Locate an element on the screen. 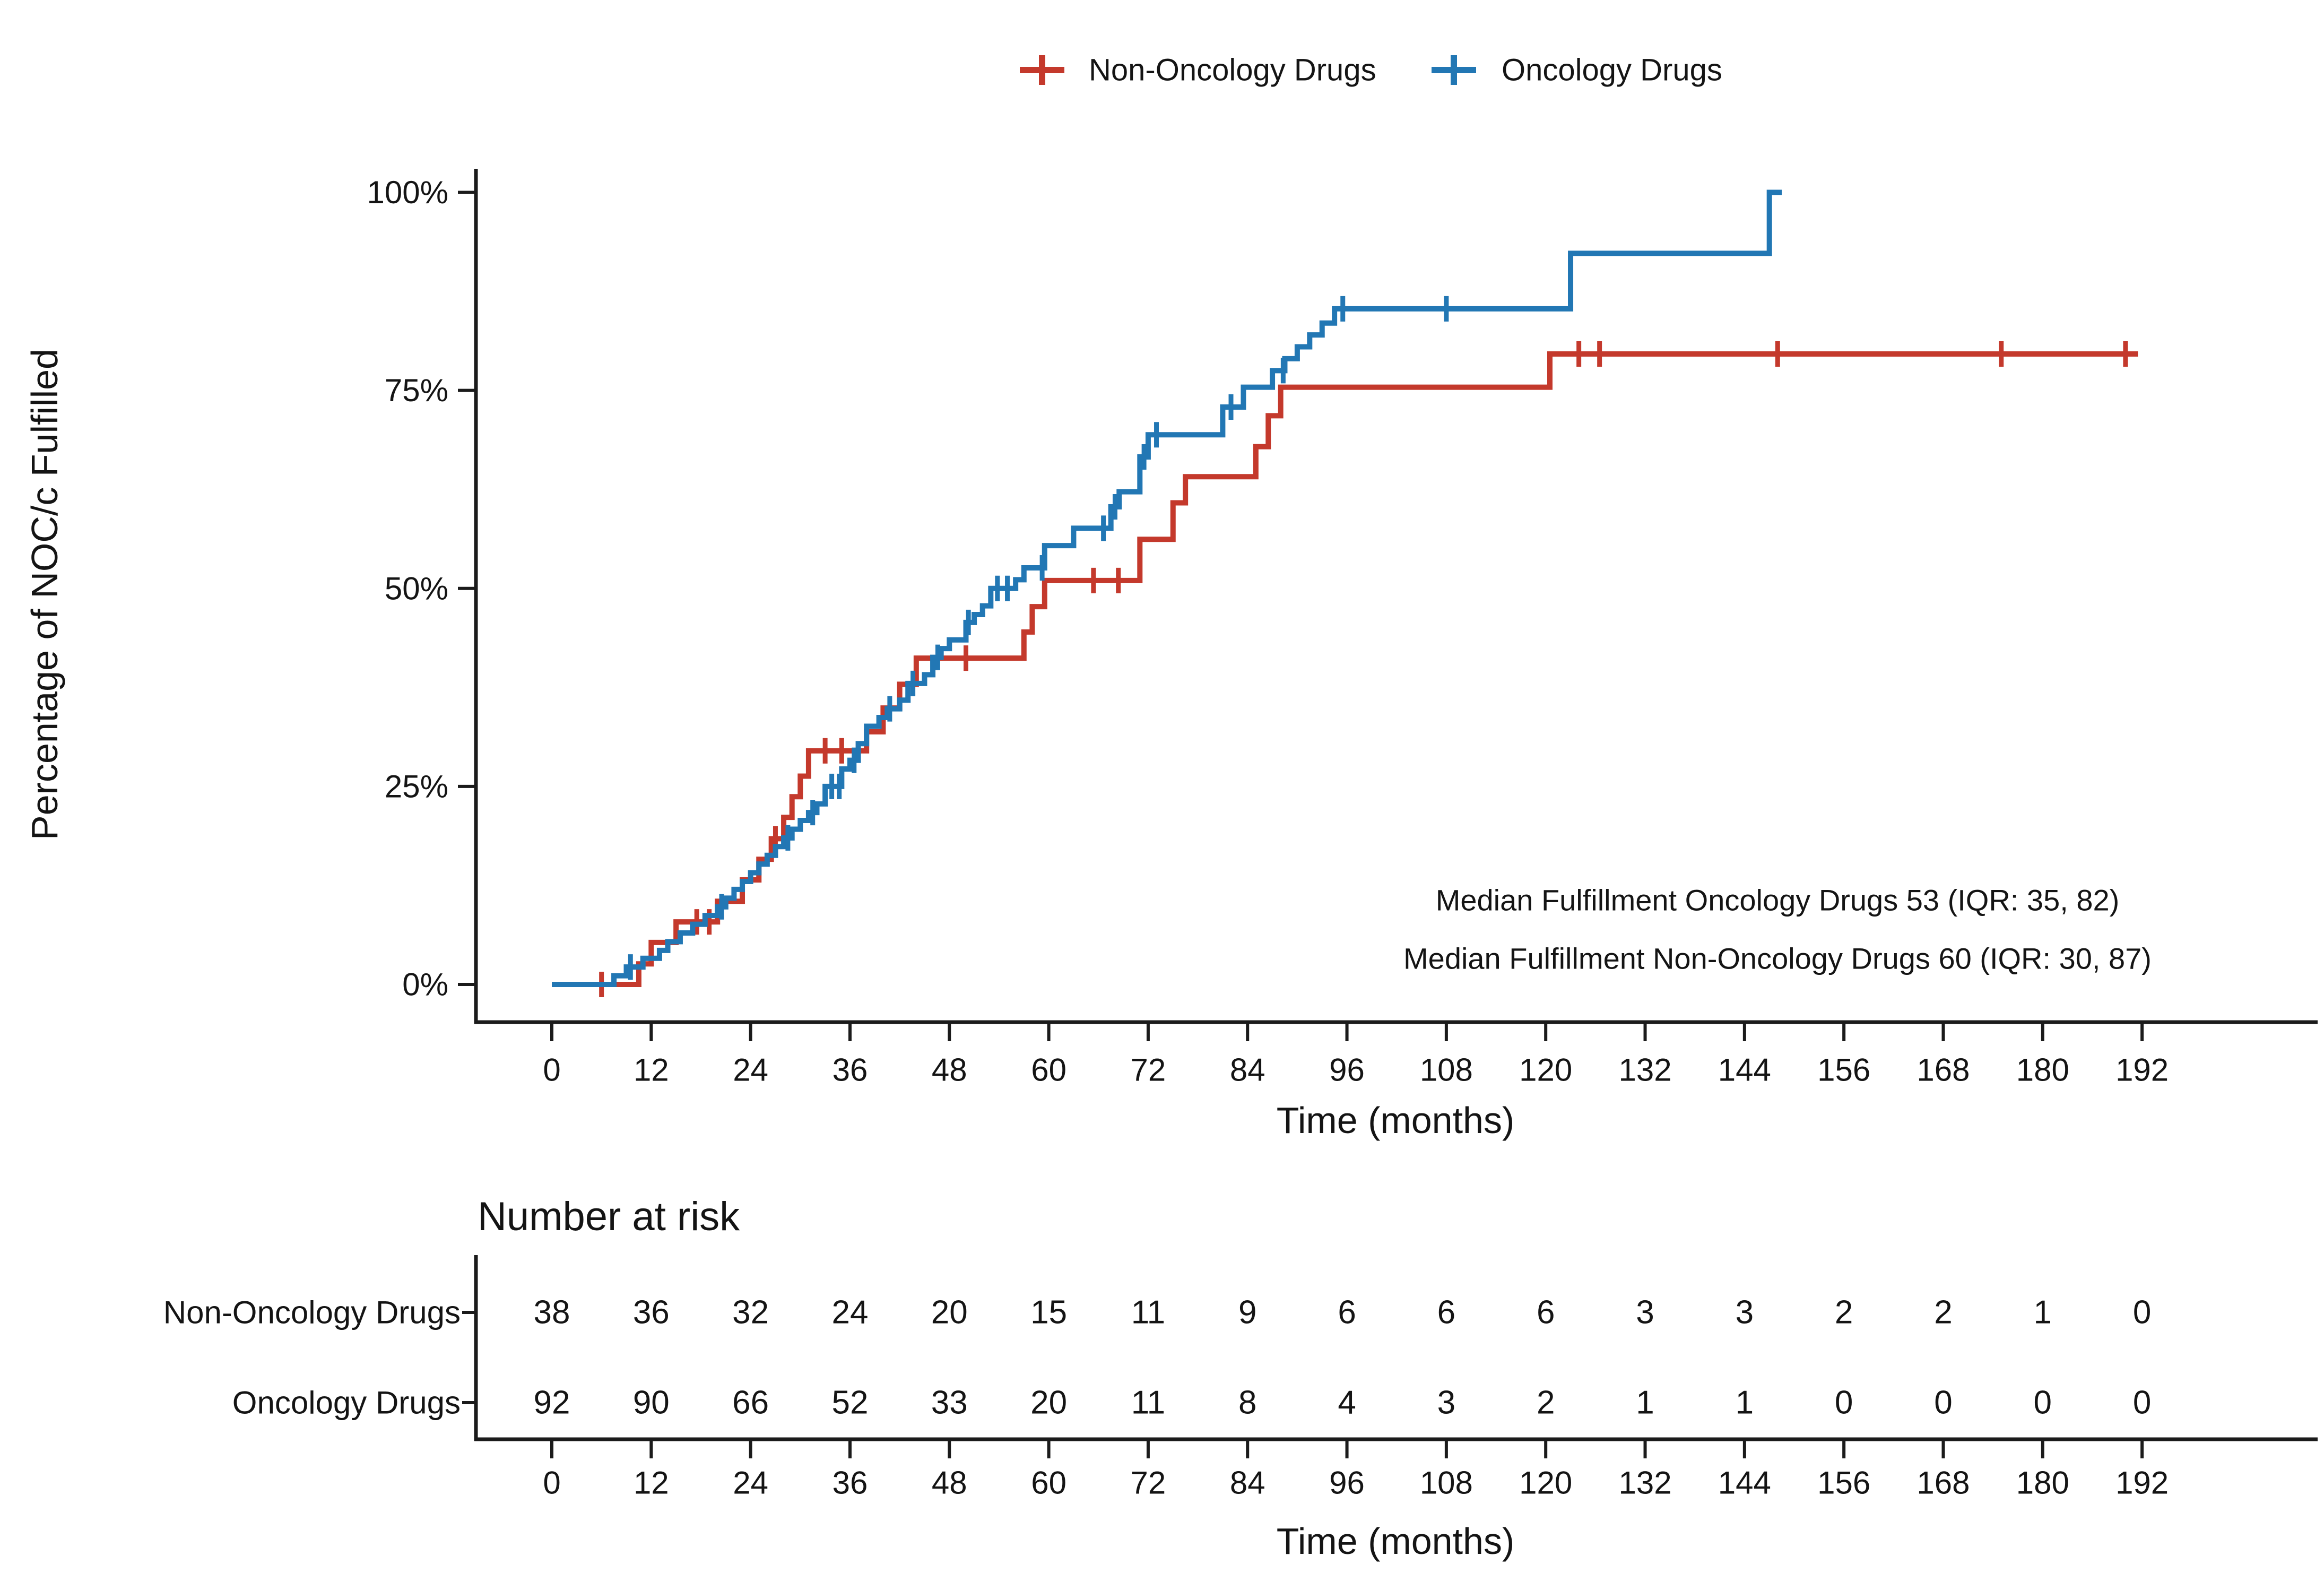  legend-marker-oncology-icon is located at coordinates (1454, 70).